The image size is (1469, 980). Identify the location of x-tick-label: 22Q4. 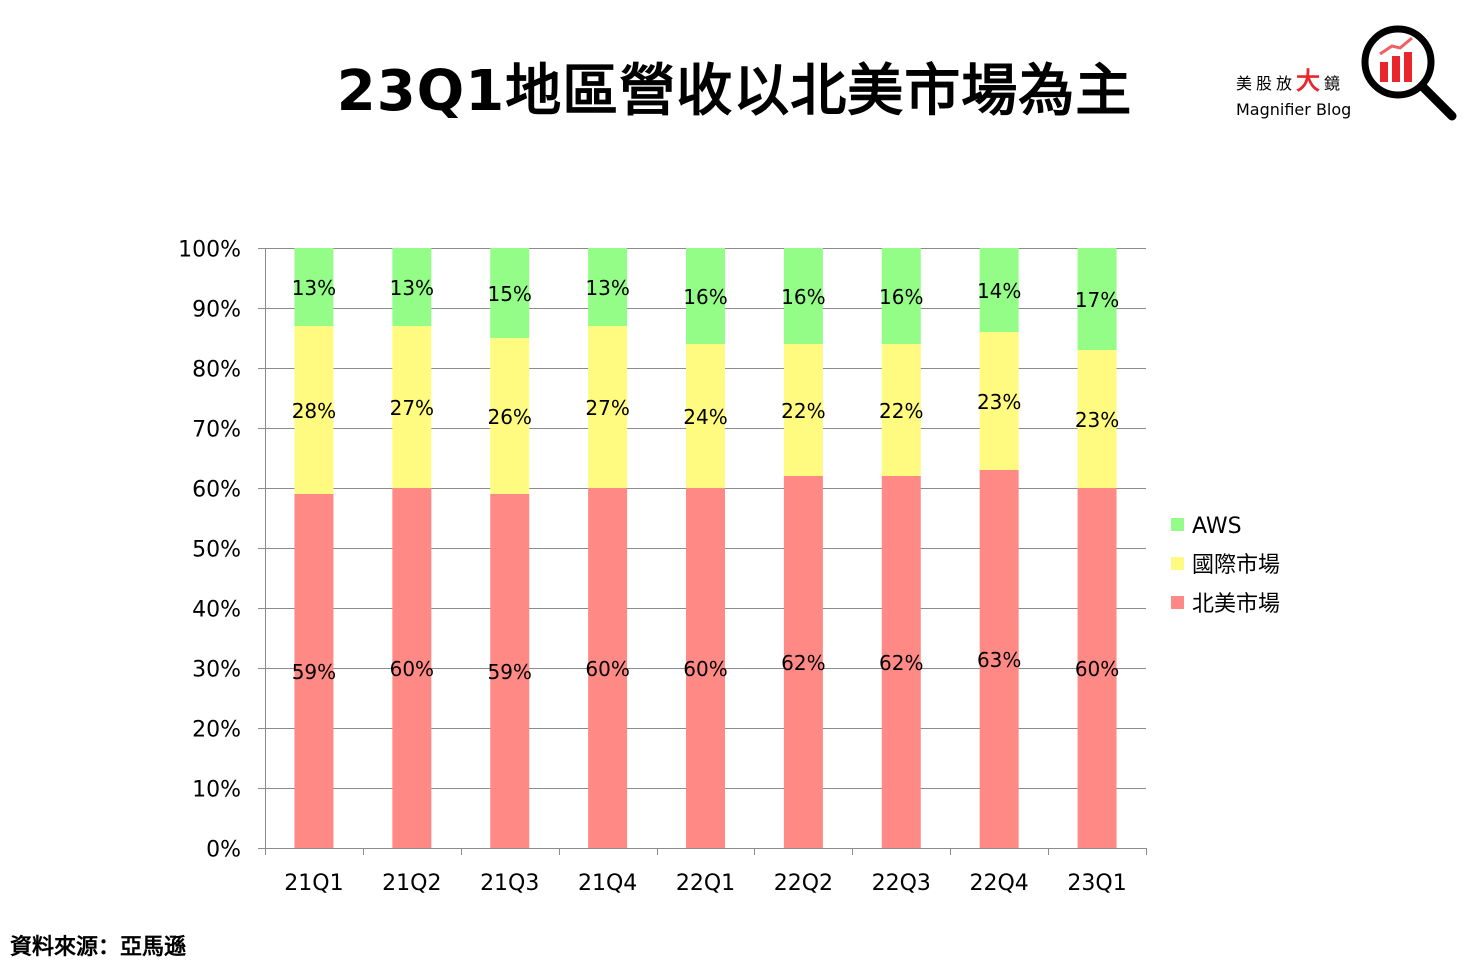
(999, 883).